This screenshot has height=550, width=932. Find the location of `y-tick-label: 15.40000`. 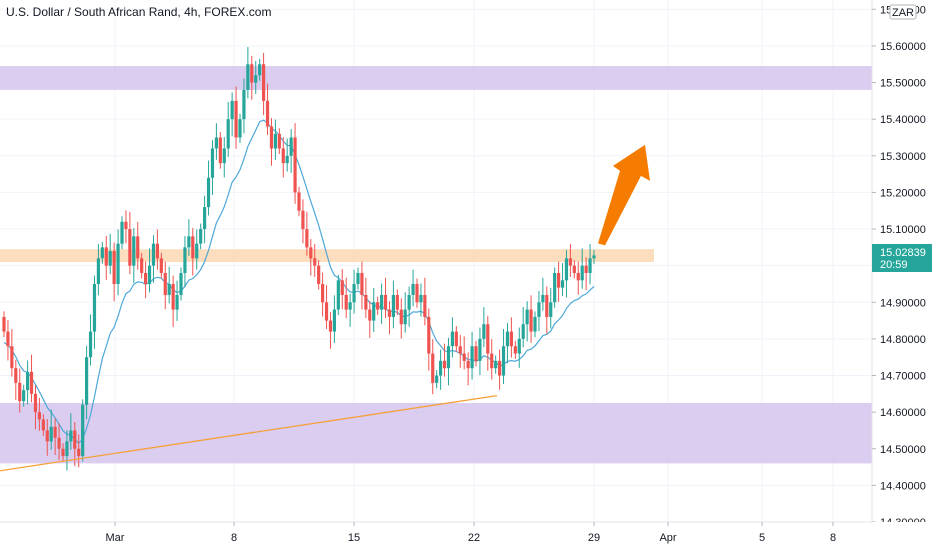

y-tick-label: 15.40000 is located at coordinates (903, 120).